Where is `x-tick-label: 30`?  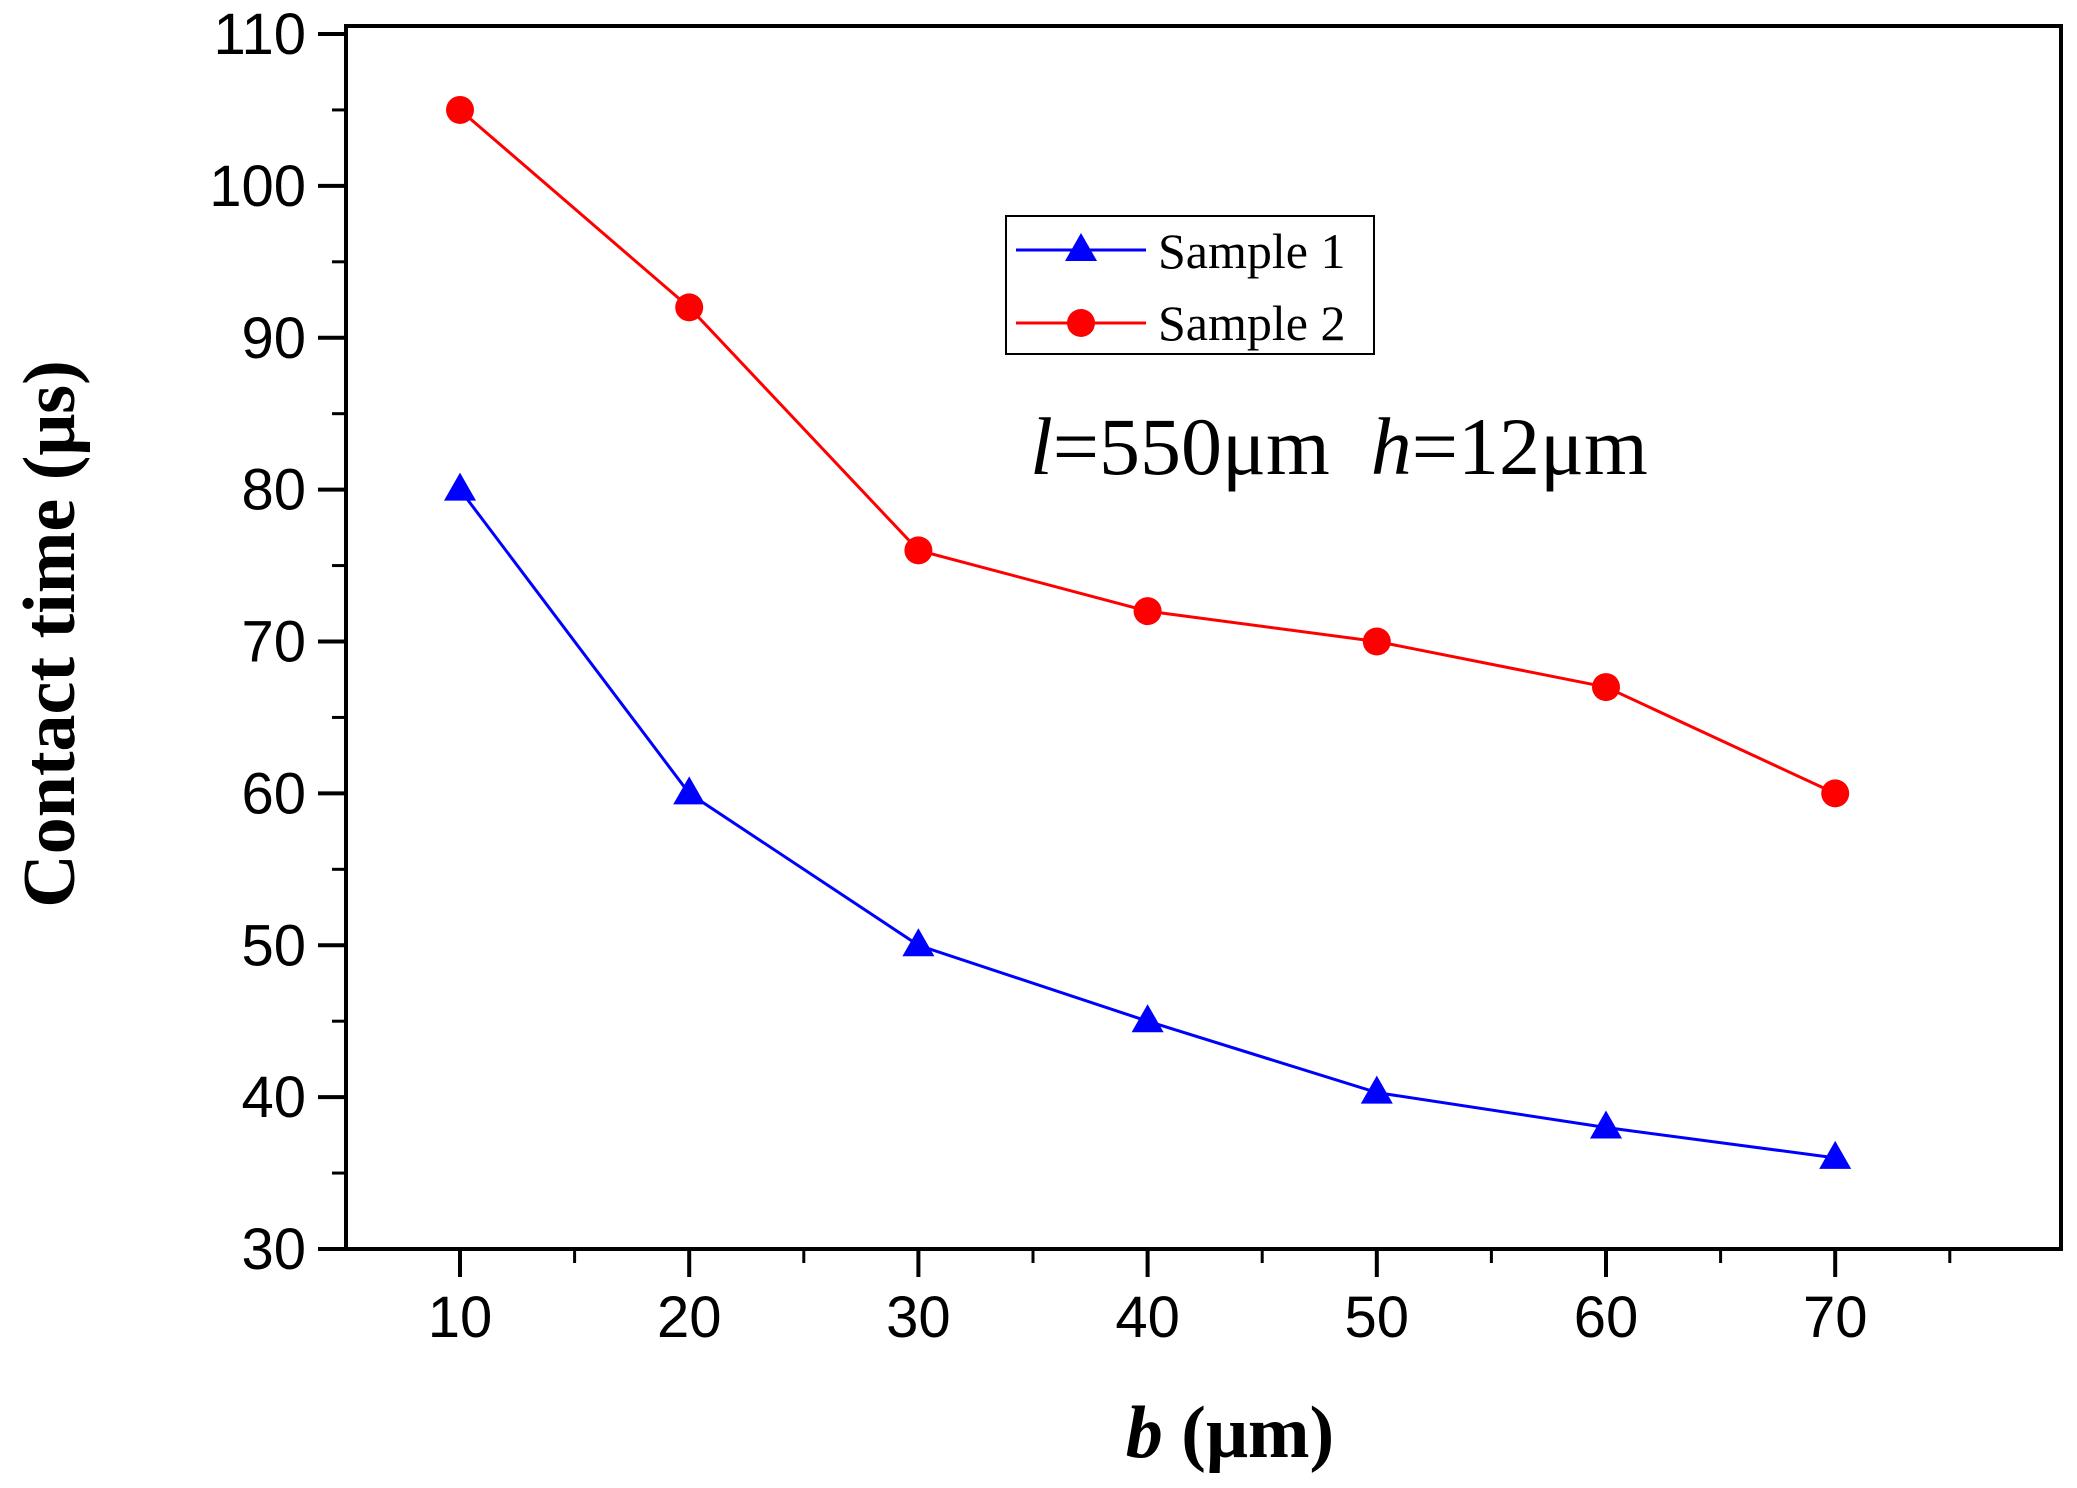
x-tick-label: 30 is located at coordinates (918, 1317).